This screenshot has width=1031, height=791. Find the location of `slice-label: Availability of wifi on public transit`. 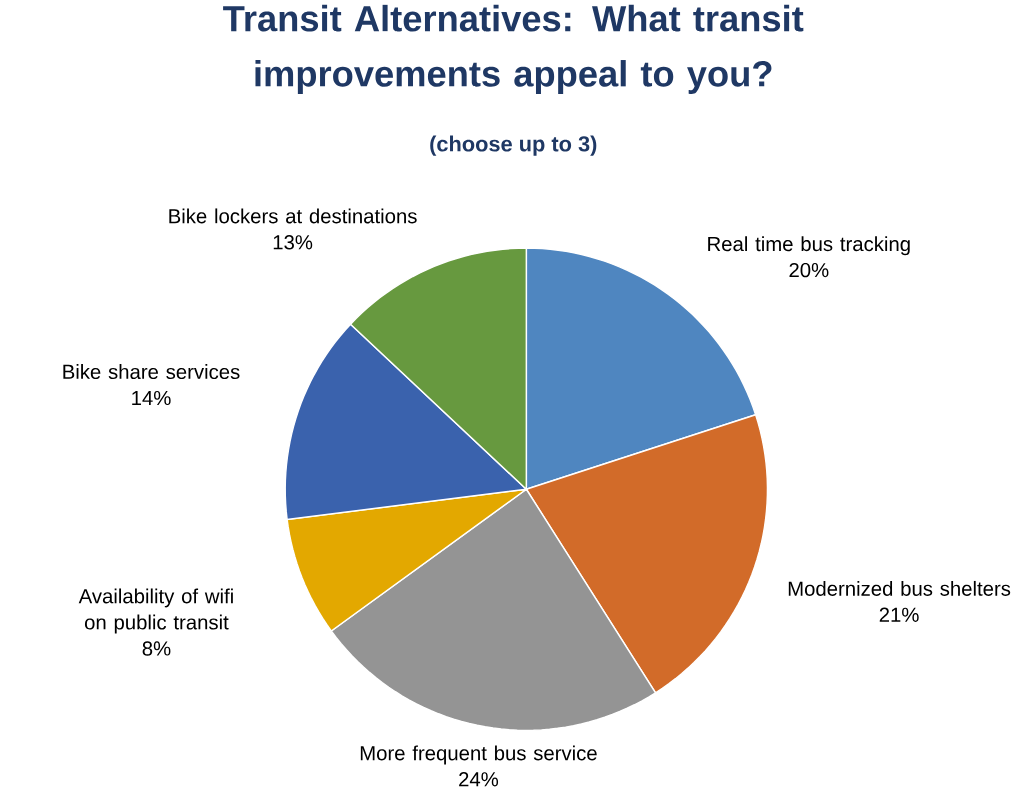

slice-label: Availability of wifi on public transit is located at coordinates (155, 611).